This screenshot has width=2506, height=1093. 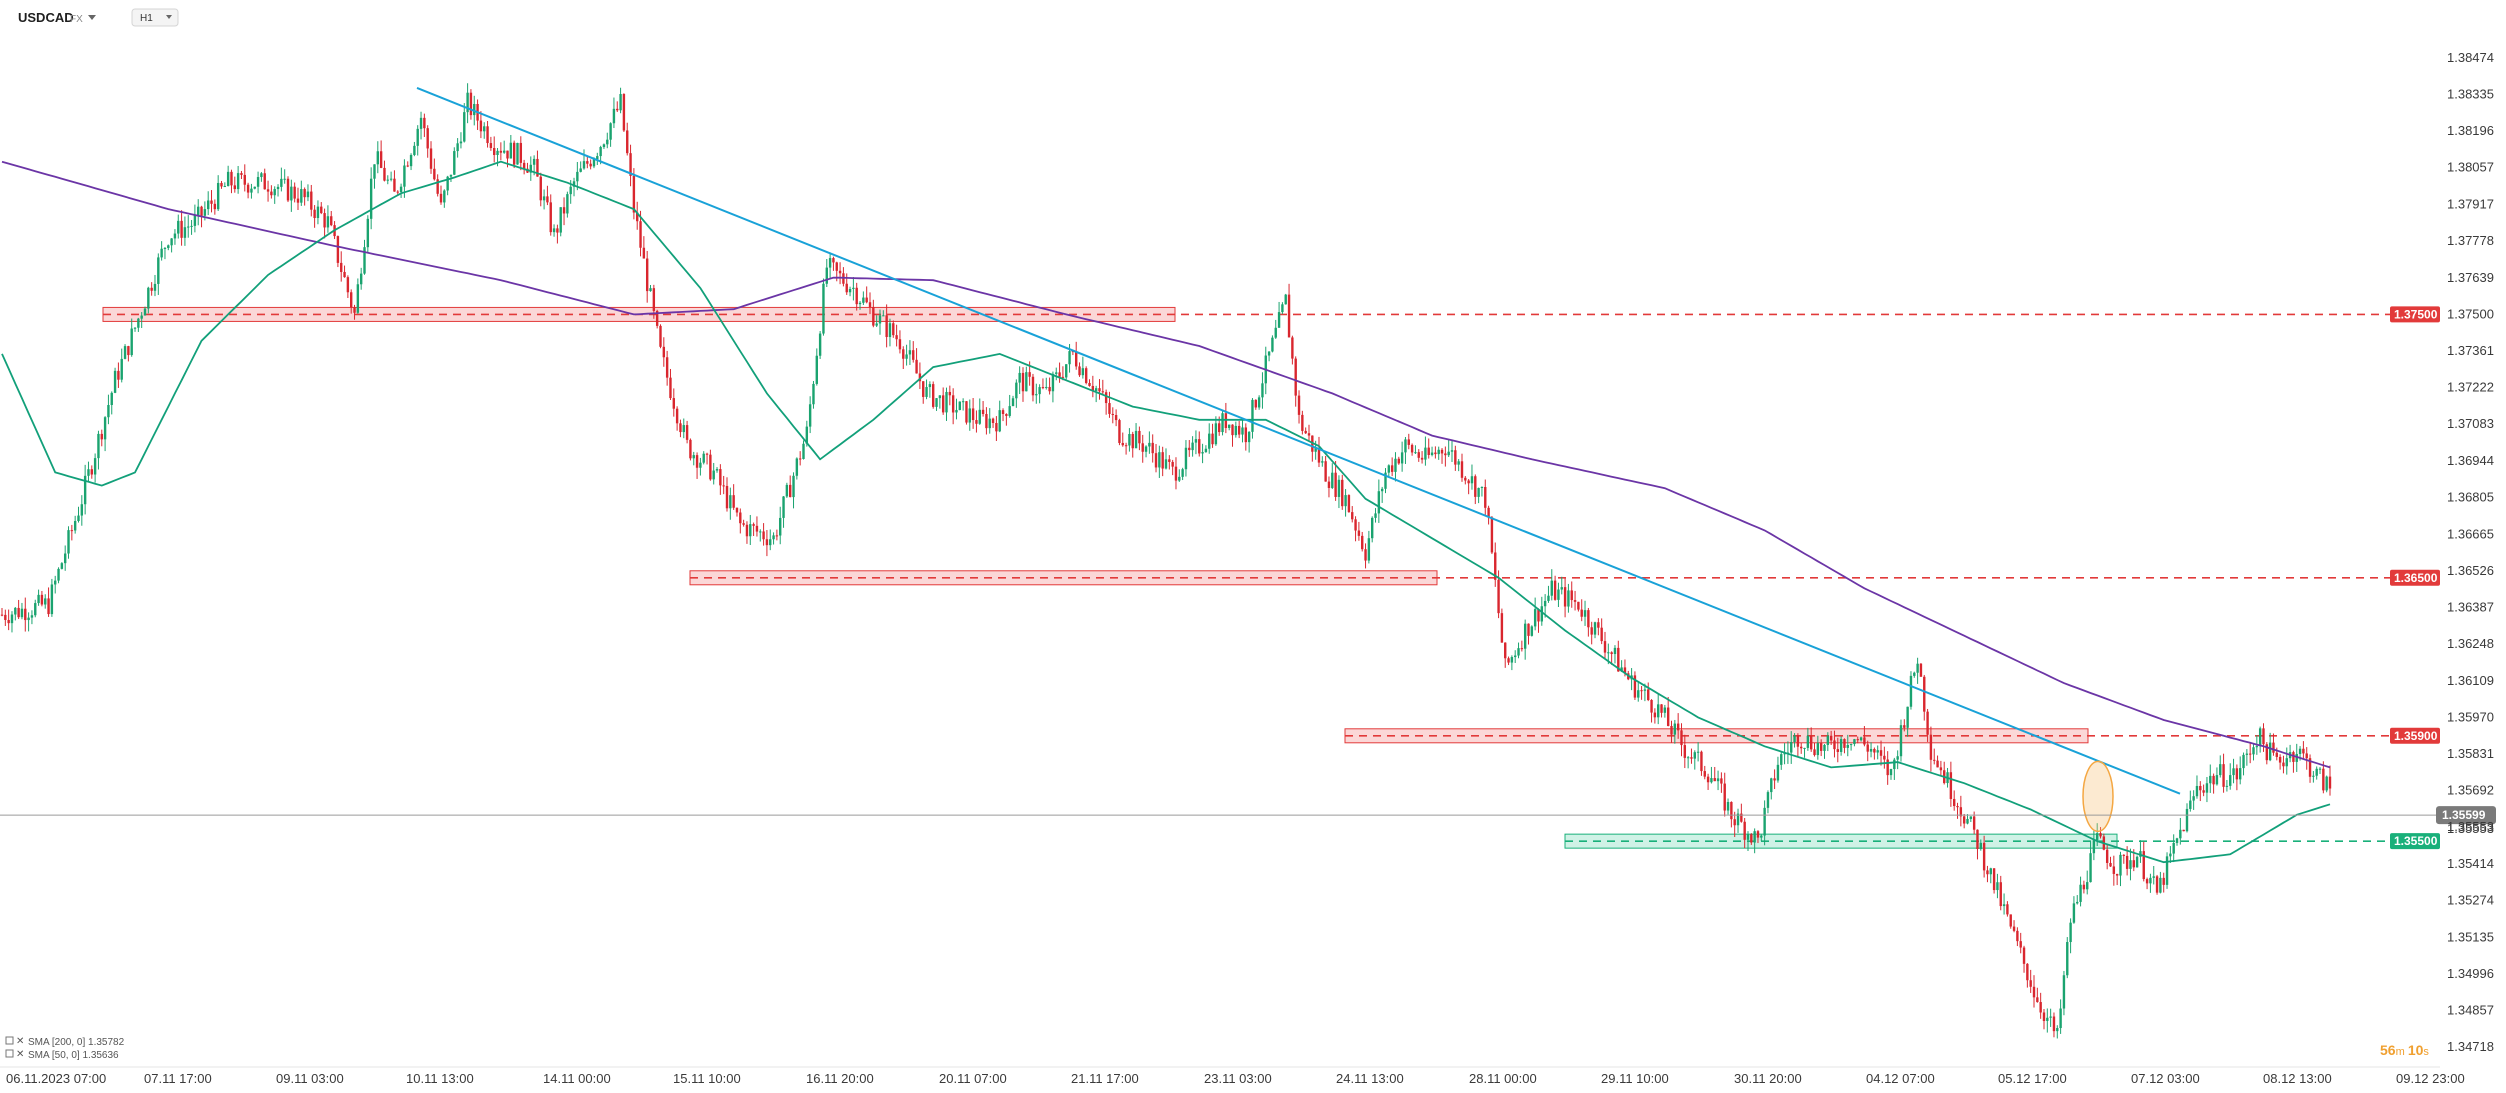 I want to click on current-price-below-label: 1.35553, so click(x=2470, y=828).